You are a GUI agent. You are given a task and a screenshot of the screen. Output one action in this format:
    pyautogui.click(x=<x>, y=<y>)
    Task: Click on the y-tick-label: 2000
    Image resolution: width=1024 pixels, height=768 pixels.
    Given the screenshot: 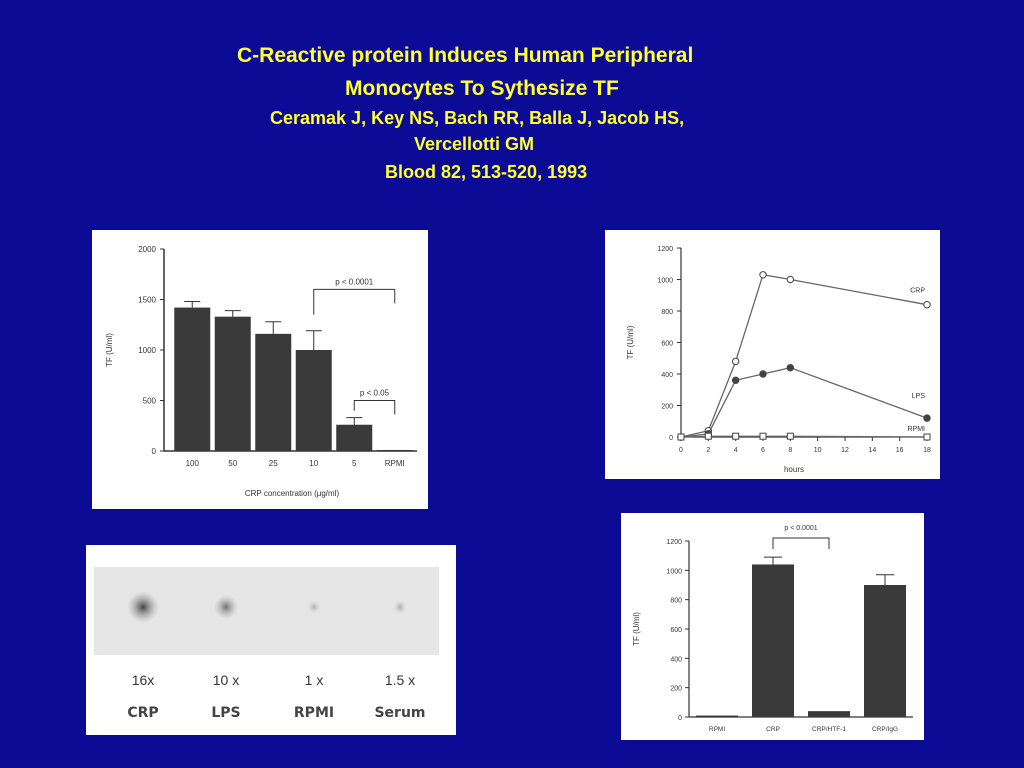 What is the action you would take?
    pyautogui.click(x=147, y=249)
    